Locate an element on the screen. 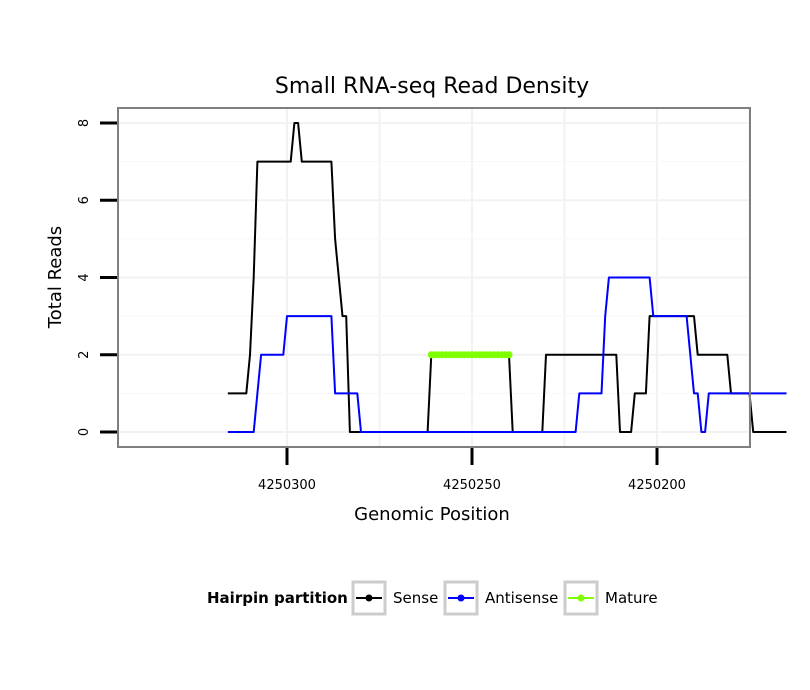 This screenshot has width=810, height=690. y-tick-label: 2 is located at coordinates (84, 355).